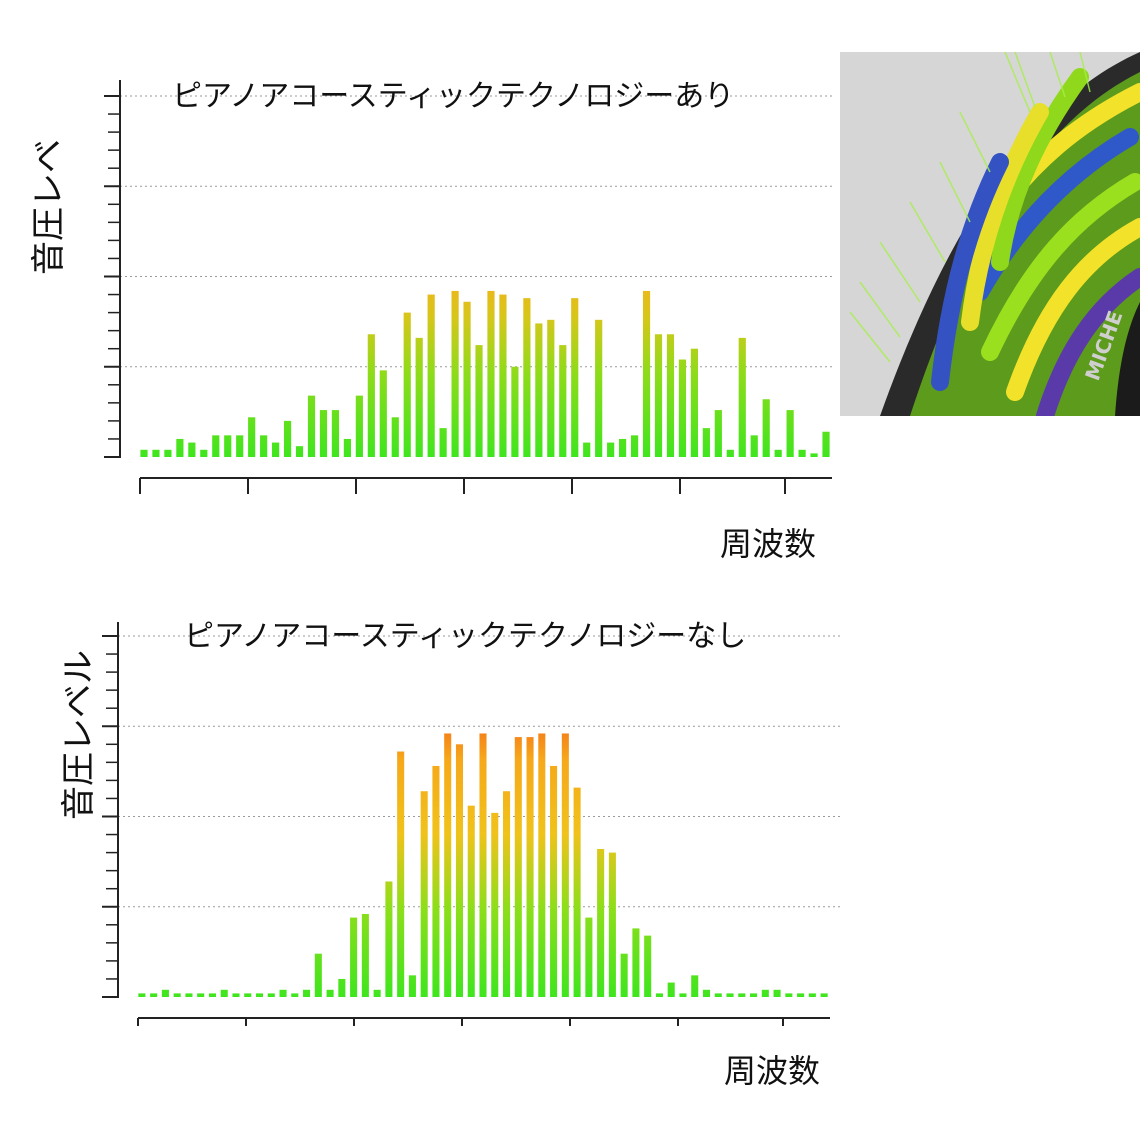 This screenshot has height=1122, width=1140. What do you see at coordinates (990, 234) in the screenshot?
I see `tire-image: MICHE` at bounding box center [990, 234].